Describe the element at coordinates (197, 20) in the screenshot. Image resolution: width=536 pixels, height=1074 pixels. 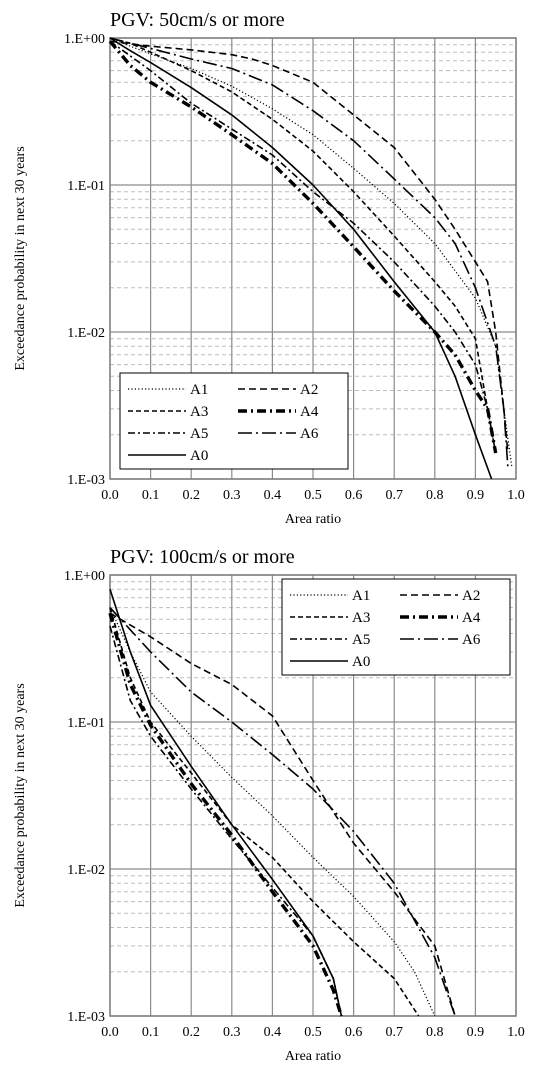
I see `chart-title: PGV: 50cm/s or more` at that location.